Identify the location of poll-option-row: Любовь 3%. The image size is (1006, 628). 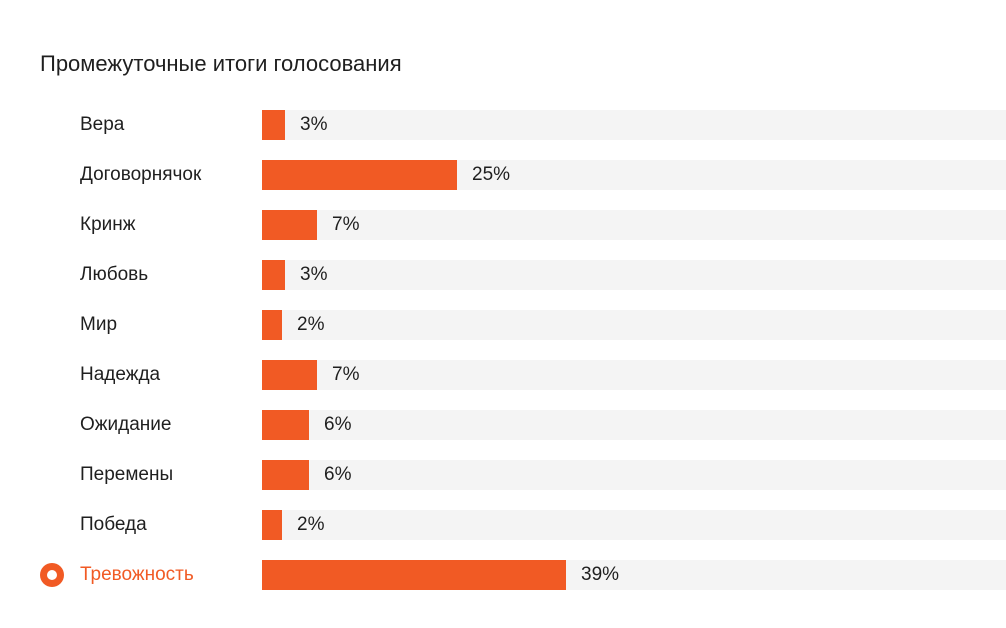
(503, 275).